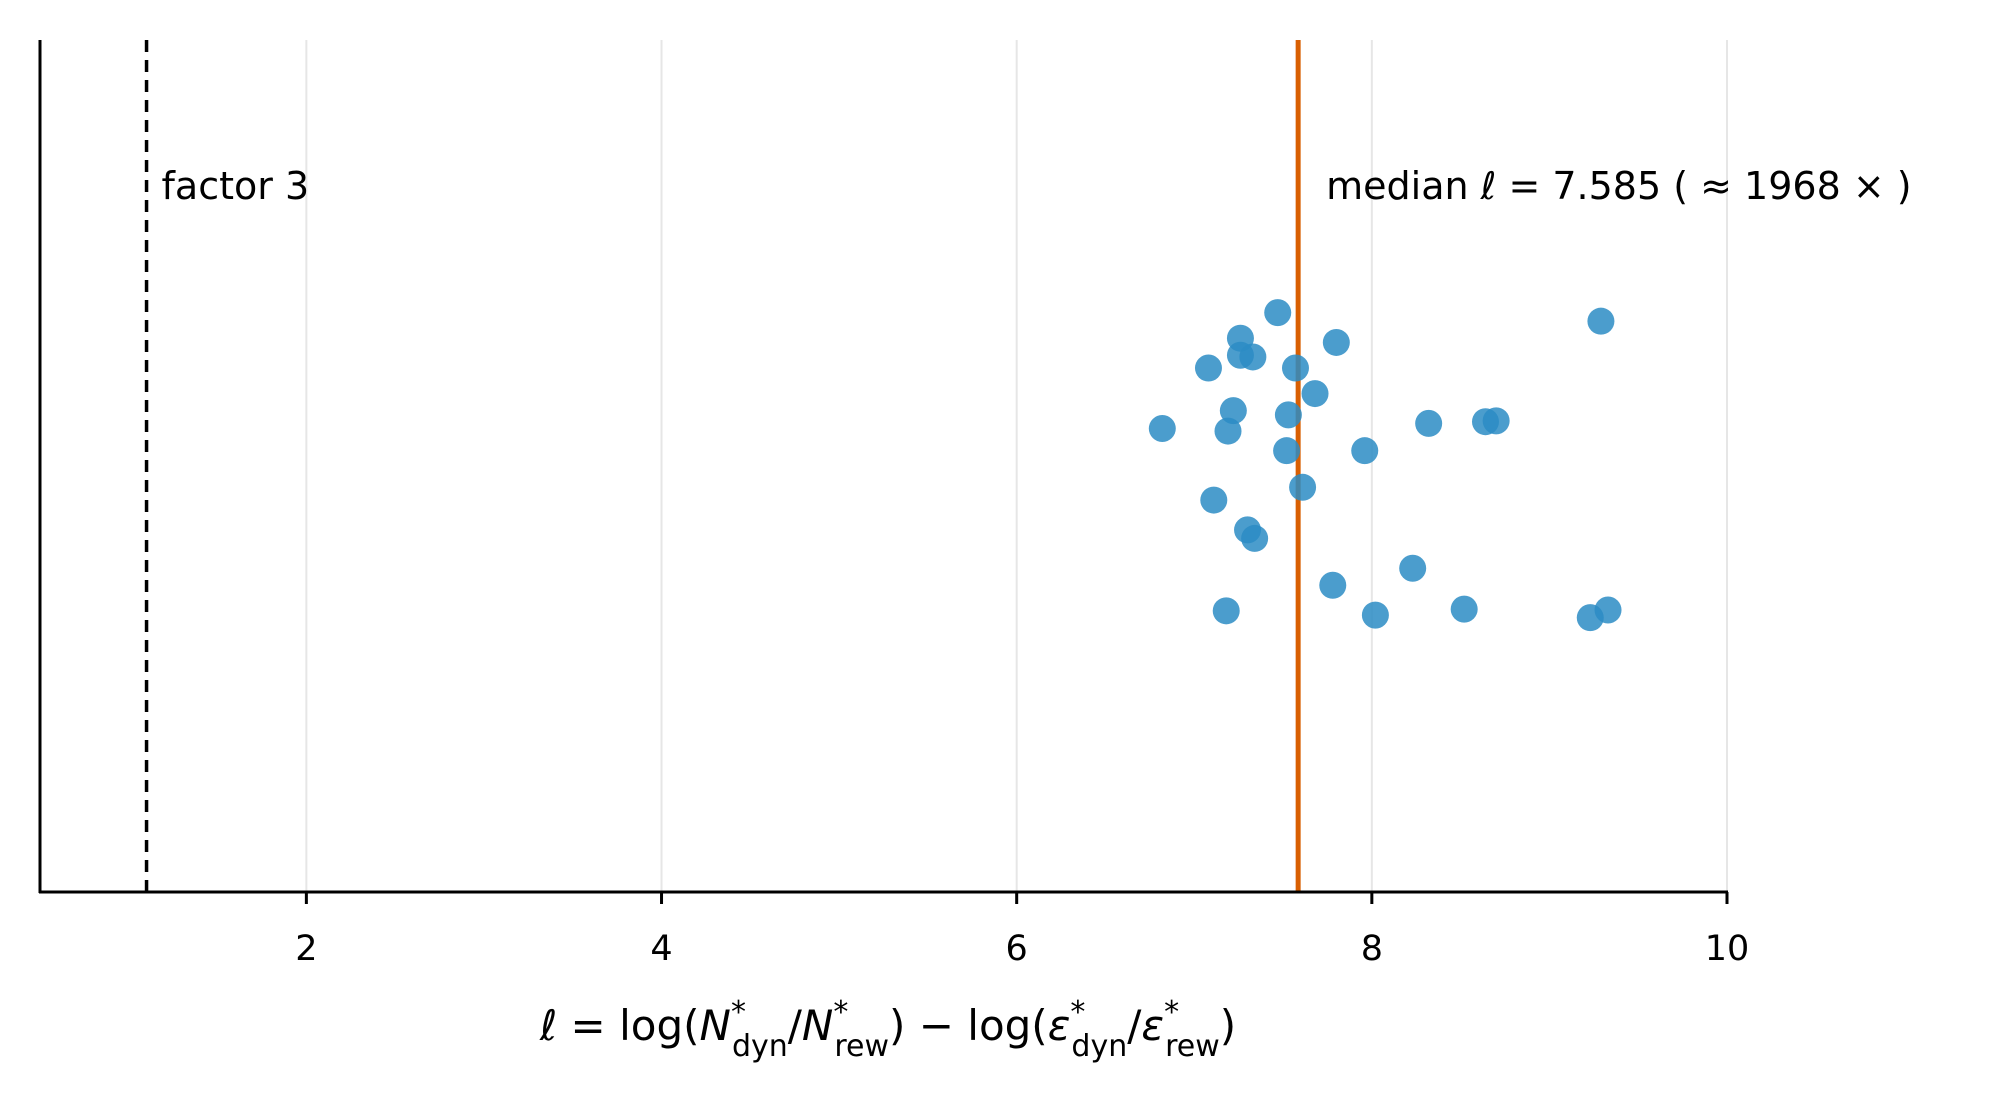 The height and width of the screenshot is (1100, 2000). Describe the element at coordinates (306, 949) in the screenshot. I see `x-tick-label: 2` at that location.